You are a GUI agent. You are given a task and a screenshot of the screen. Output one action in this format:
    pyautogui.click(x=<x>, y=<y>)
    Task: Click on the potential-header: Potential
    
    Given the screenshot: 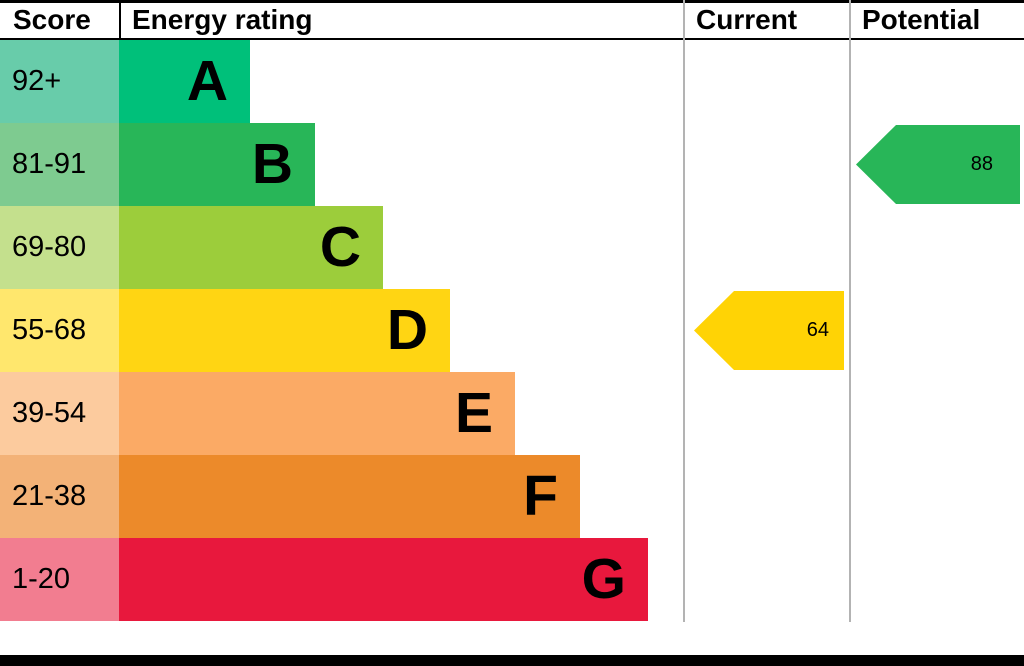 What is the action you would take?
    pyautogui.click(x=921, y=19)
    